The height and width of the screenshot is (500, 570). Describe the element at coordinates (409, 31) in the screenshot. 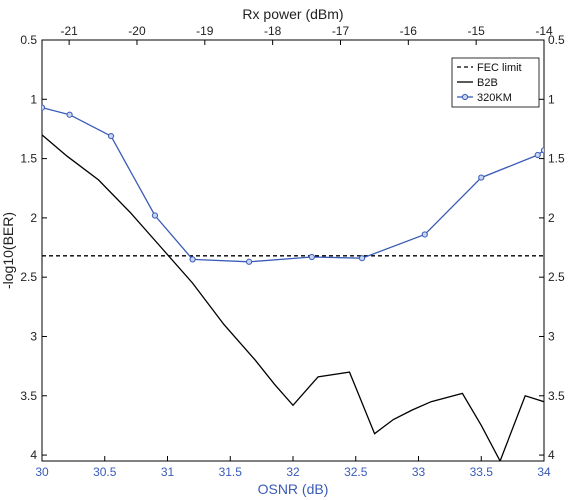

I see `top-tick-label: -16` at that location.